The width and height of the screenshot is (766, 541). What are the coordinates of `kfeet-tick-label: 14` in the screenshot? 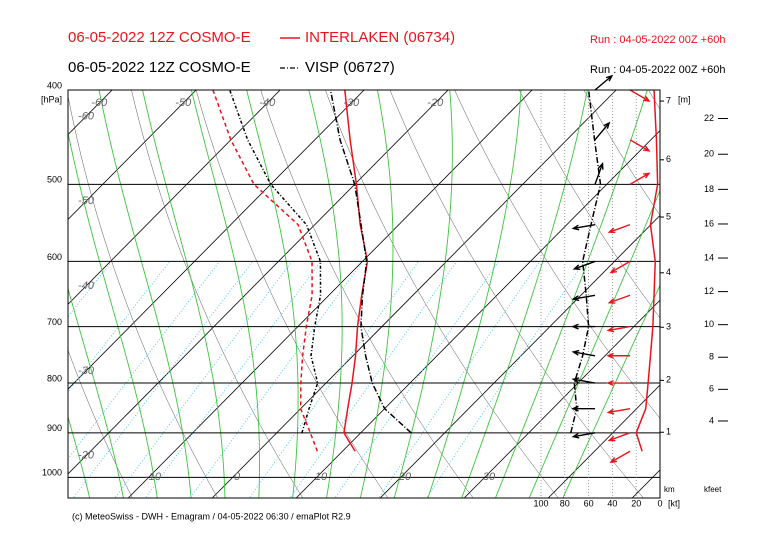 It's located at (709, 257).